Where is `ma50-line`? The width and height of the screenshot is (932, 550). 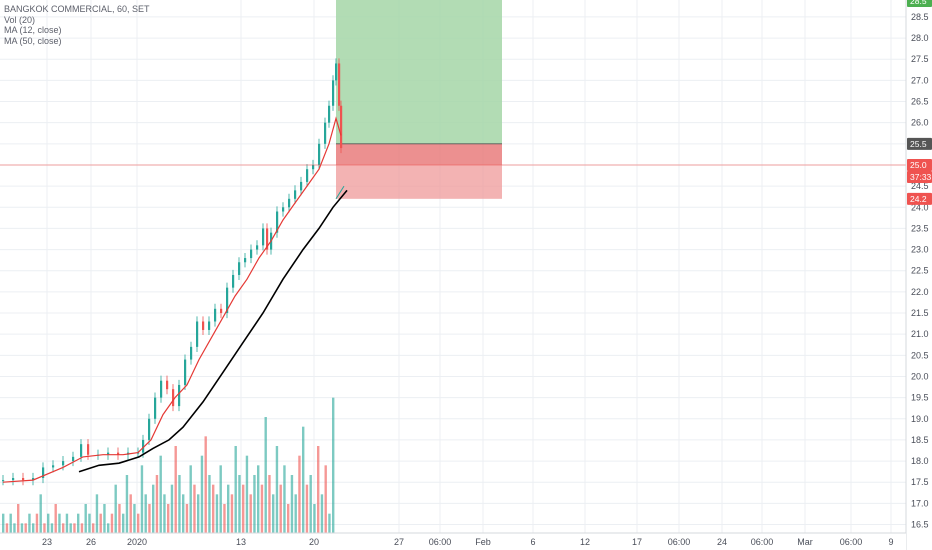 ma50-line is located at coordinates (213, 331).